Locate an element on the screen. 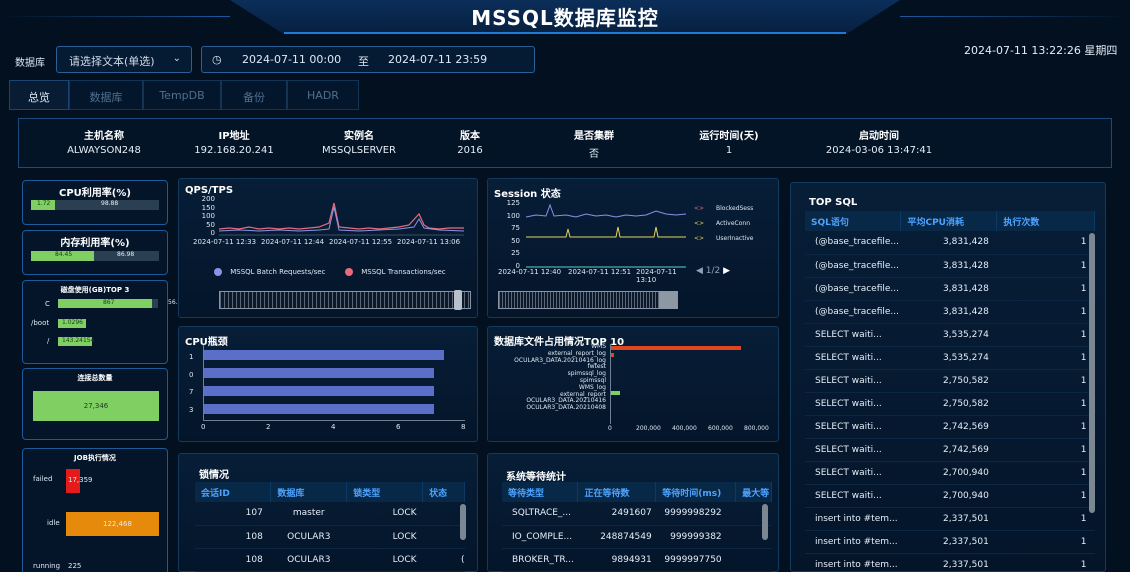 Image resolution: width=1130 pixels, height=572 pixels. col-header: 等待时间(ms) is located at coordinates (696, 492).